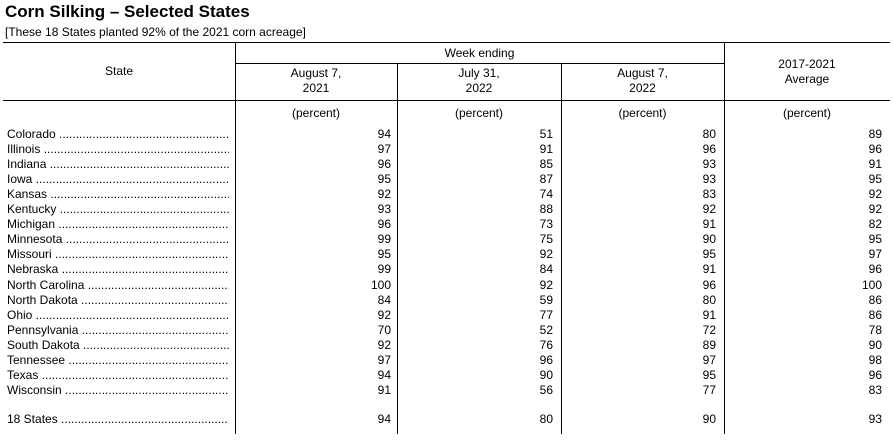 This screenshot has height=443, width=893. I want to click on cell-value-col-2: 52, so click(546, 330).